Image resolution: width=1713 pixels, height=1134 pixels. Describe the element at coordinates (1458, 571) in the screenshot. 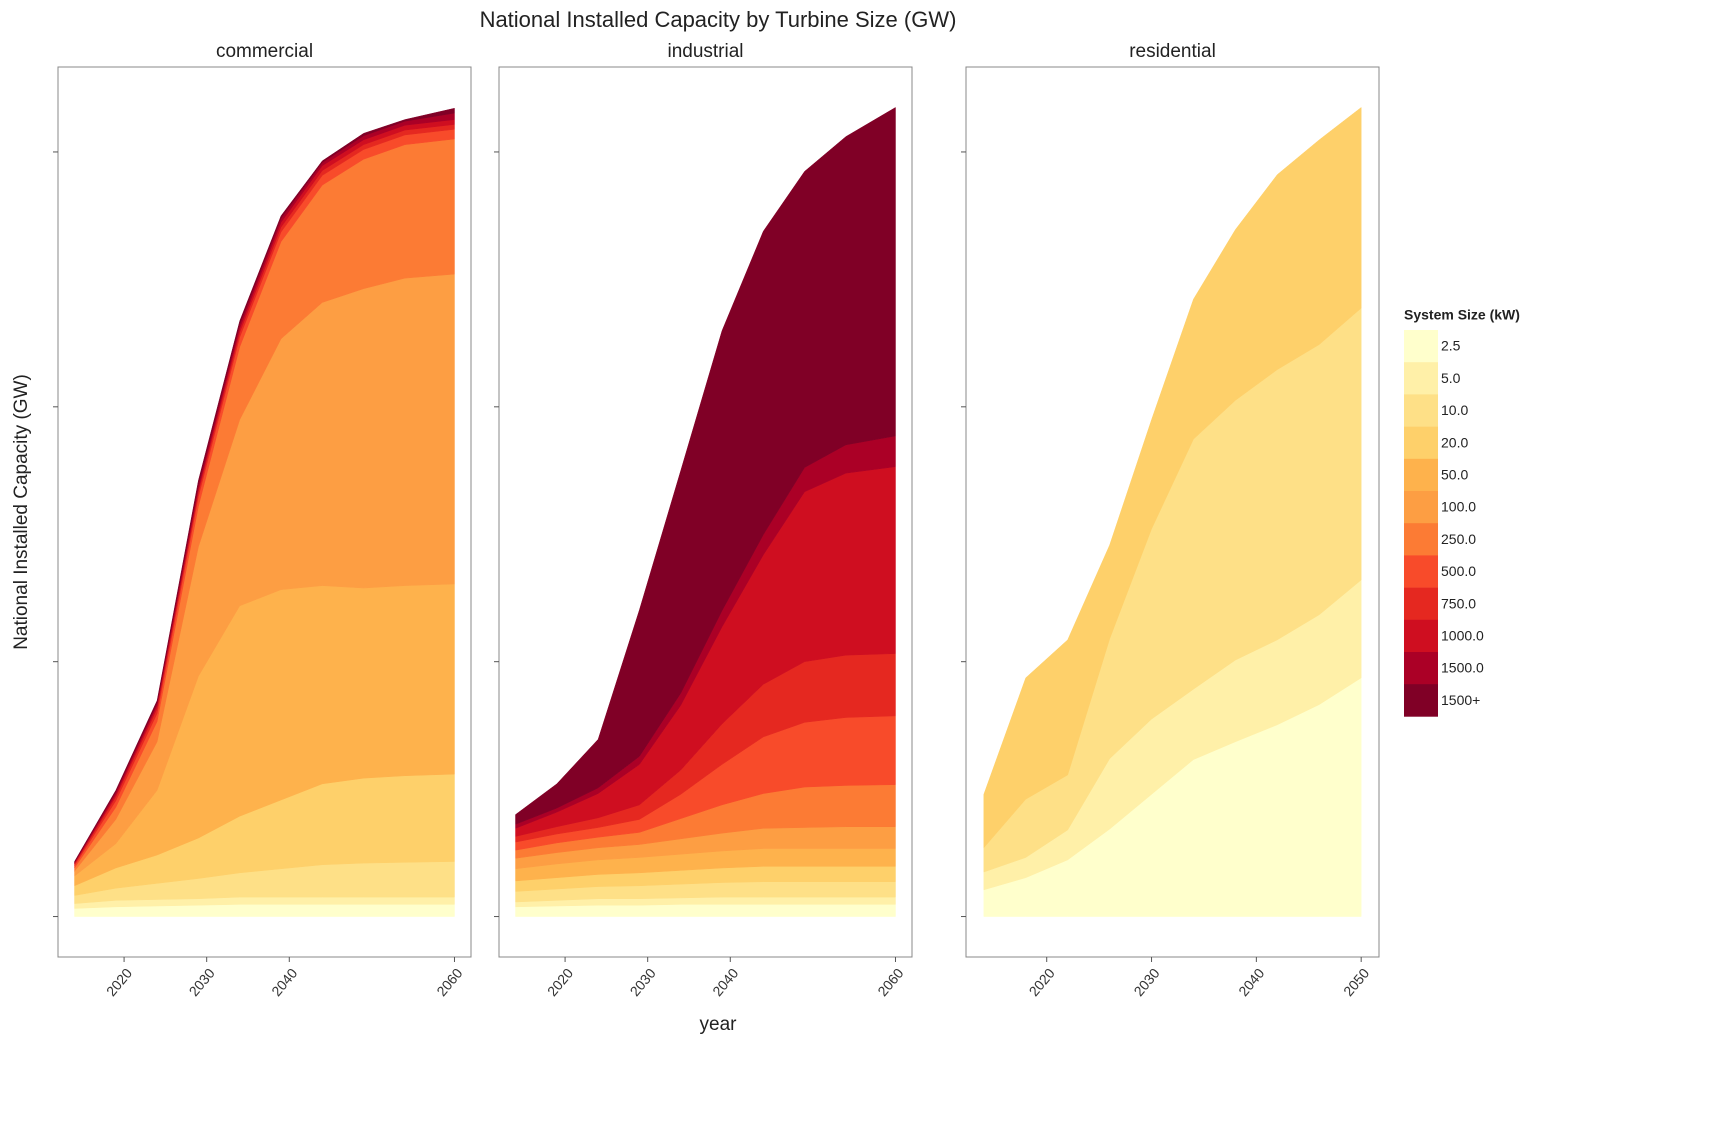

I see `legend-label: 500.0` at that location.